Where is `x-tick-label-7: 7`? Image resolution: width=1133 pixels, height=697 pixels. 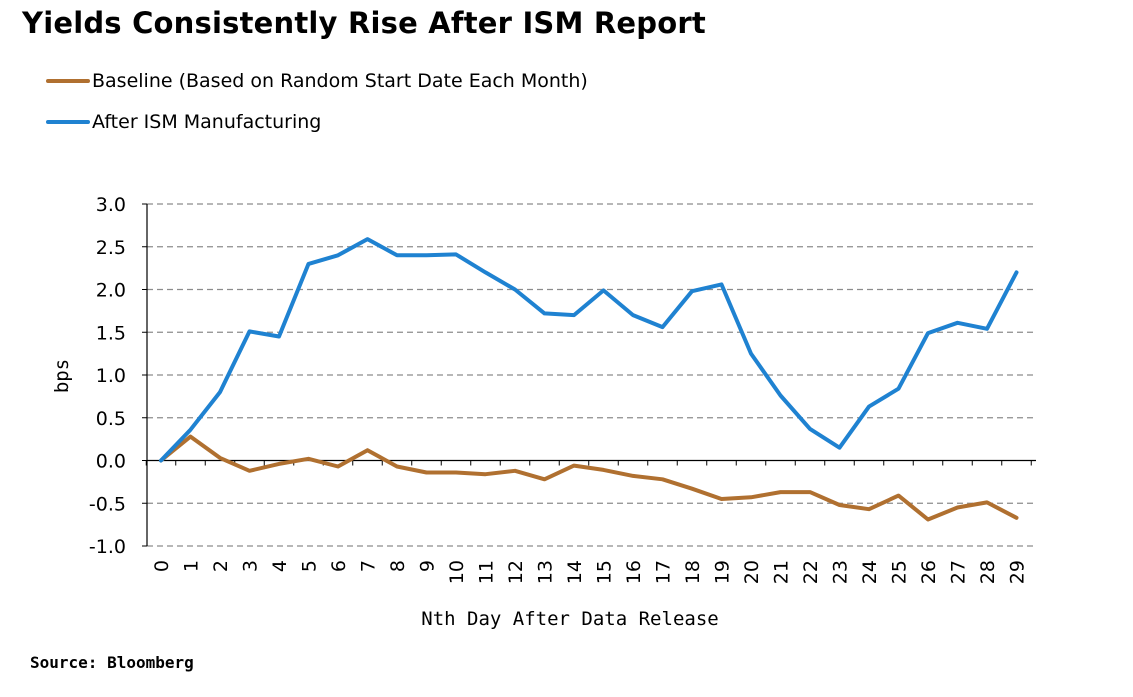
x-tick-label-7: 7 is located at coordinates (369, 566).